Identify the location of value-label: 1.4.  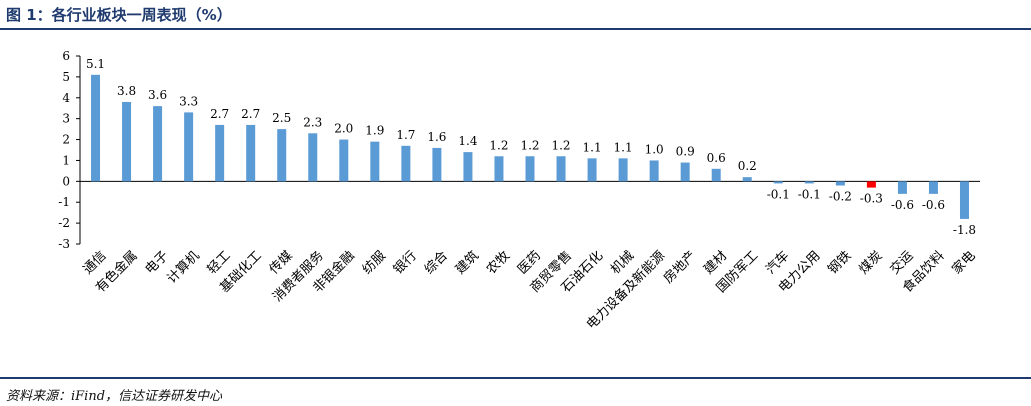
(467, 141).